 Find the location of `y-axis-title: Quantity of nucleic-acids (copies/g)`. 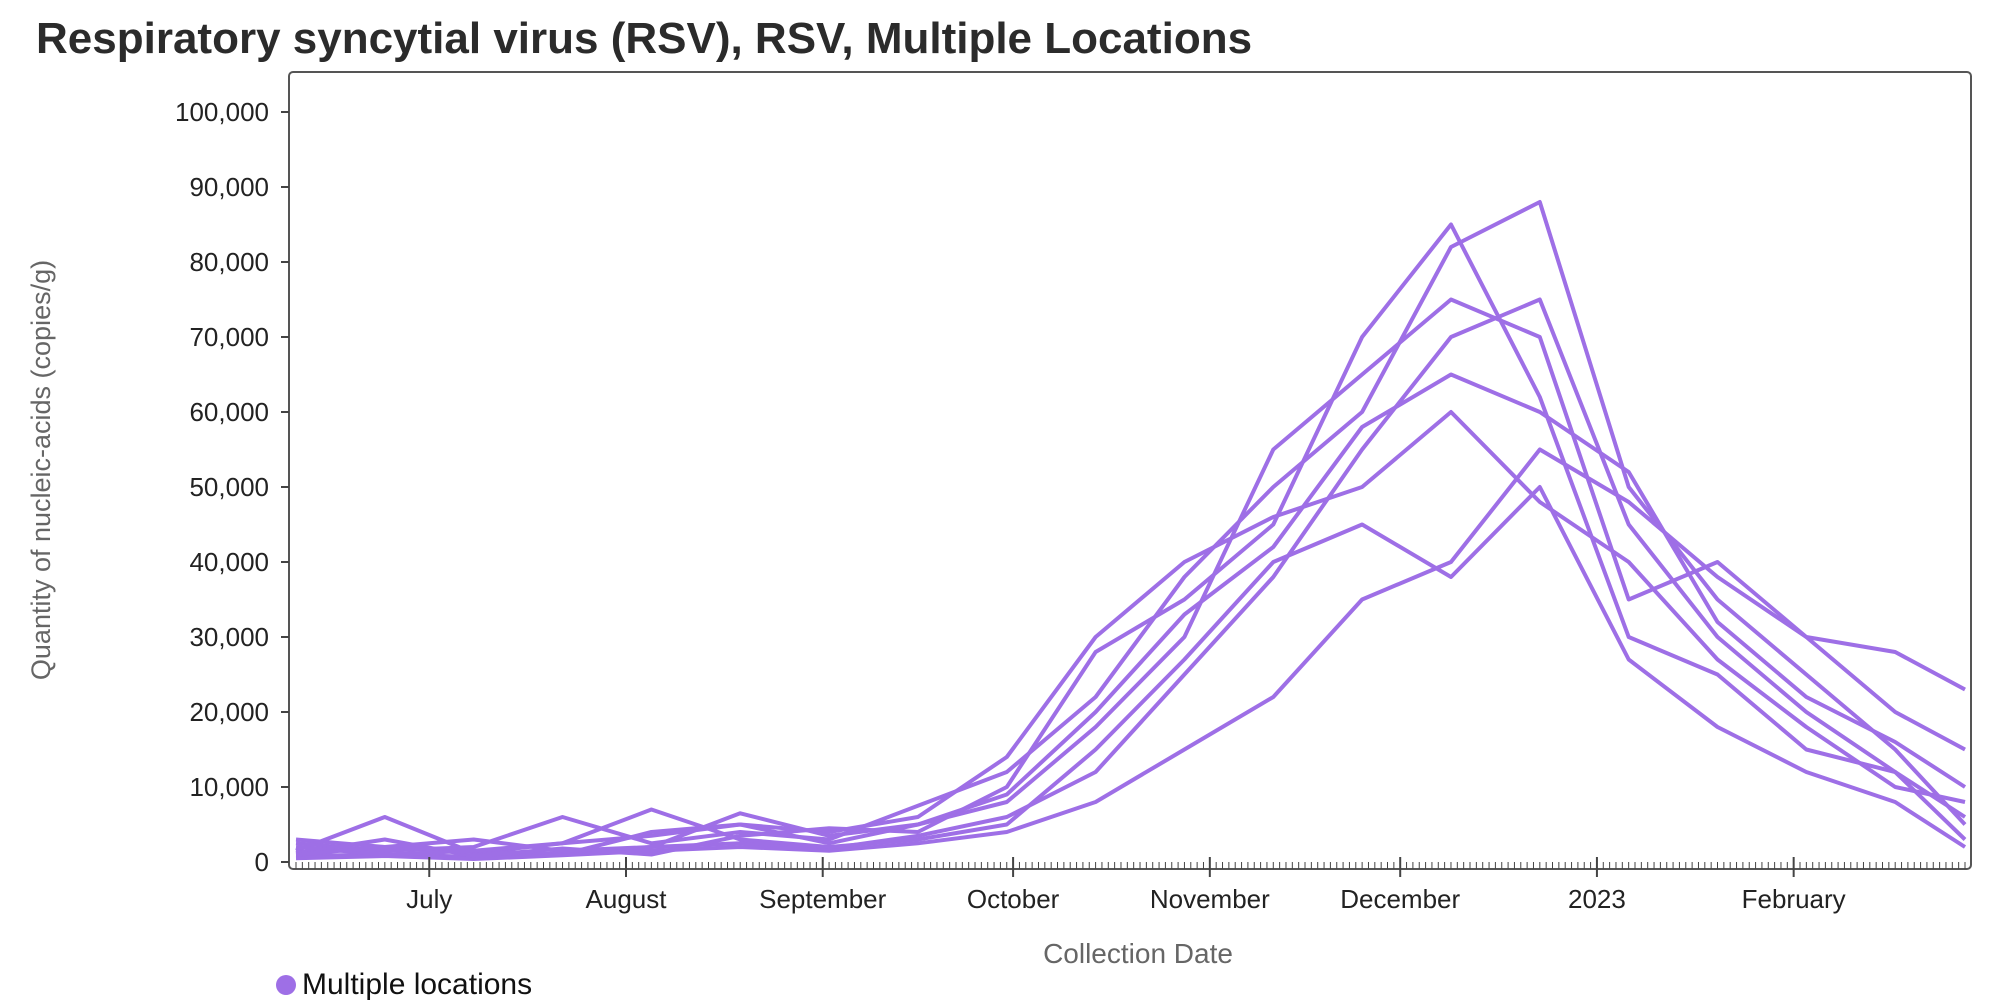

y-axis-title: Quantity of nucleic-acids (copies/g) is located at coordinates (41, 470).